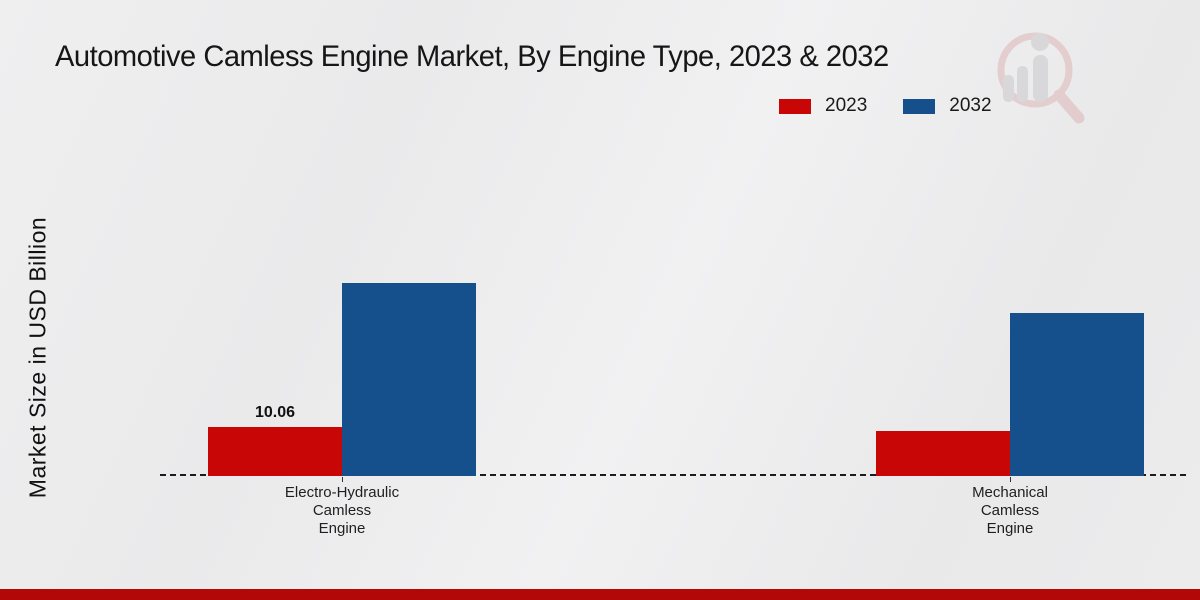 The image size is (1200, 600). Describe the element at coordinates (1010, 479) in the screenshot. I see `x-tick-mechanical` at that location.